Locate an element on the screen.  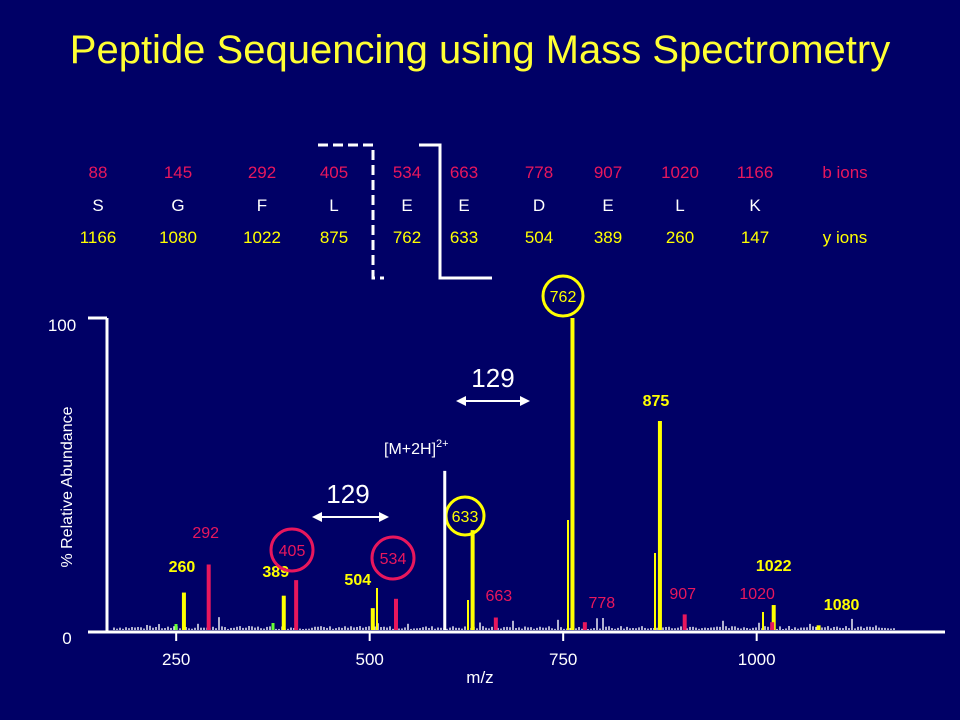
peak-label: 1080 is located at coordinates (842, 605).